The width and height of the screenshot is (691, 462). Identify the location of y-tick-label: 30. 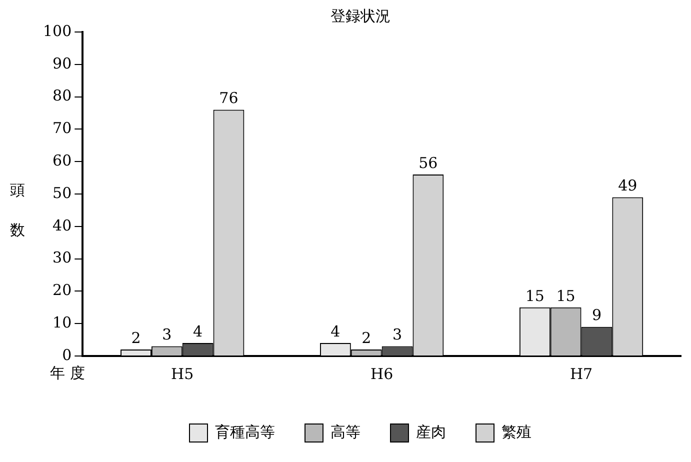
(62, 257).